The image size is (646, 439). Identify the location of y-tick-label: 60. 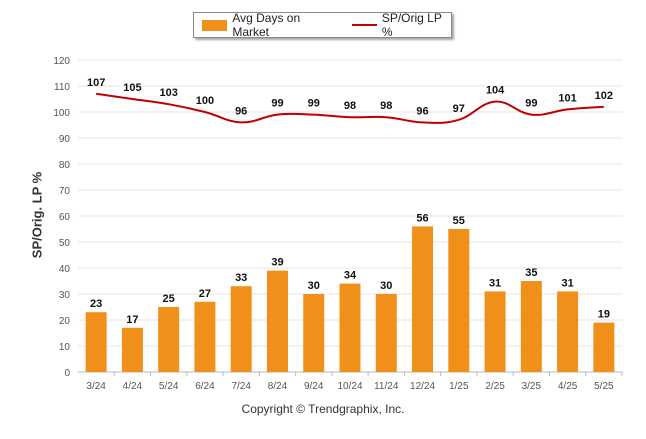
(65, 217).